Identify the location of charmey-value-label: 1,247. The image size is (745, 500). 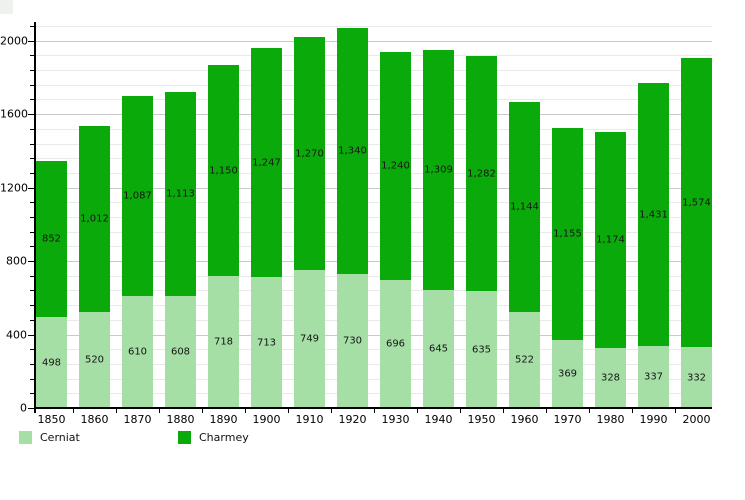
(266, 162).